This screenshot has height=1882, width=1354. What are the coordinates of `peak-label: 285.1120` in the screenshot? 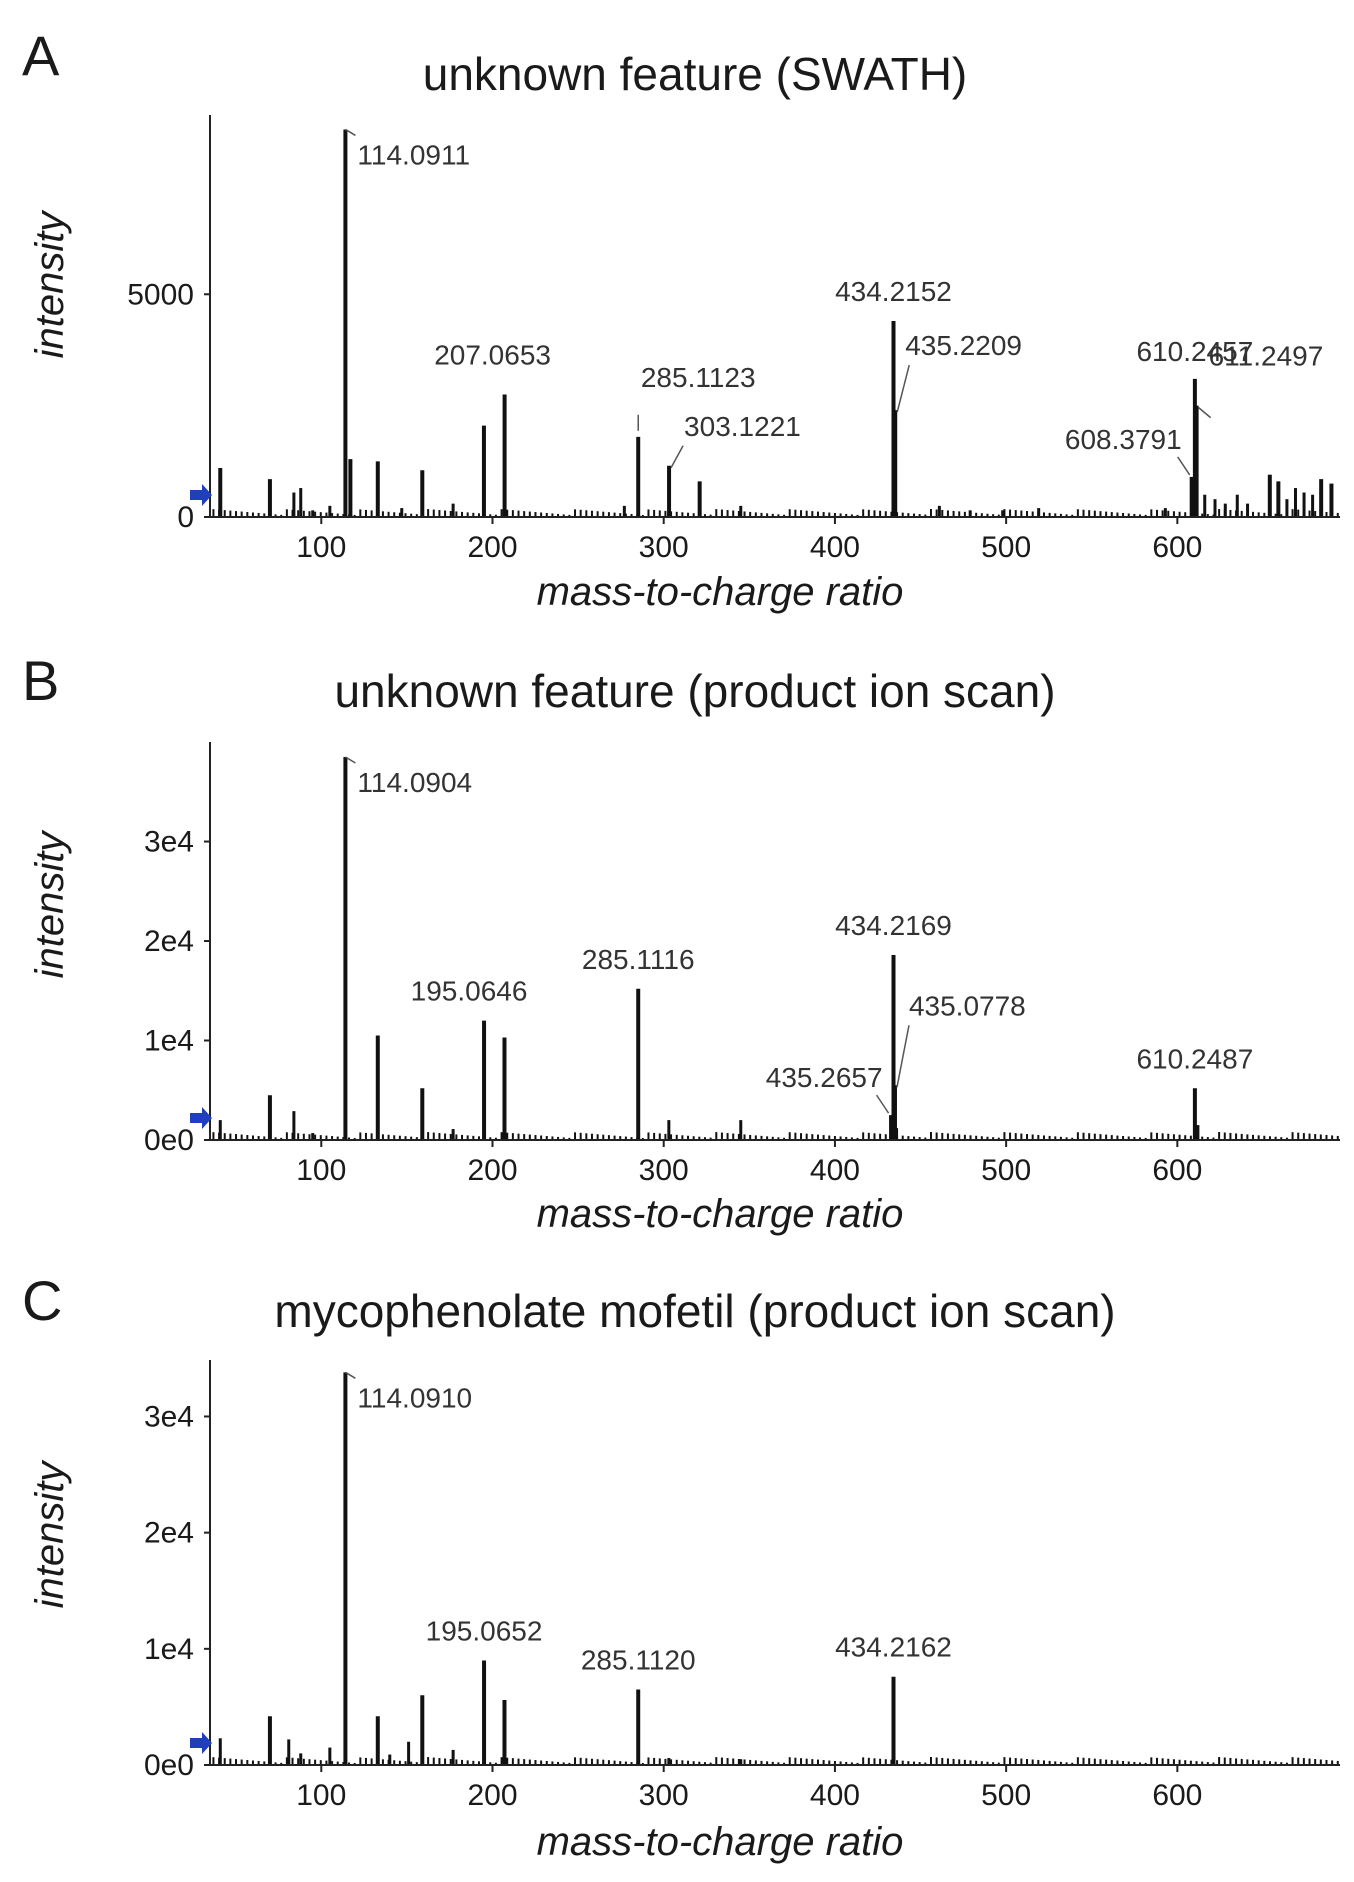 It's located at (638, 1659).